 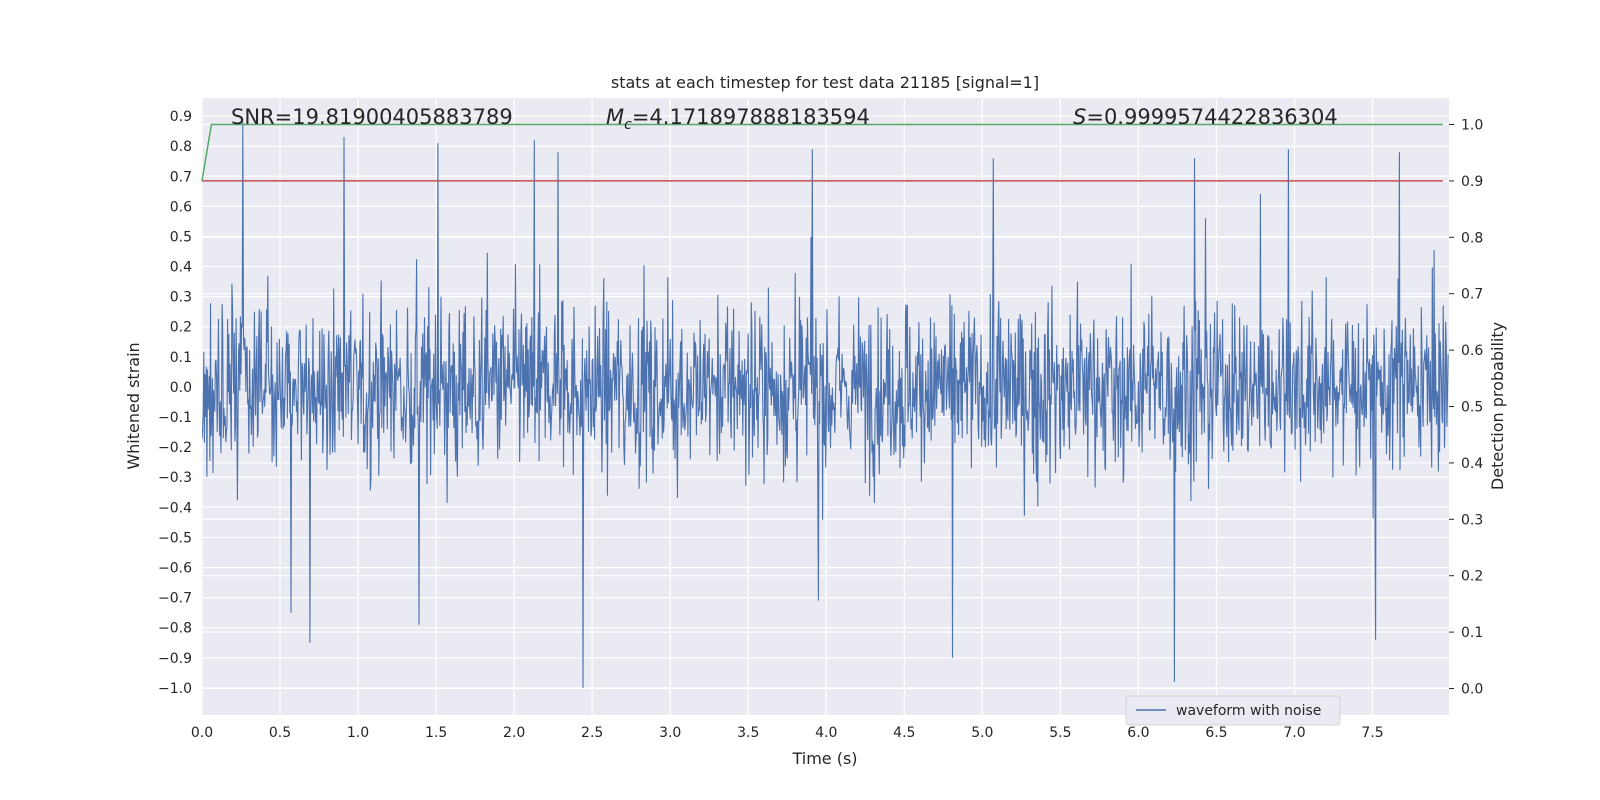 What do you see at coordinates (181, 388) in the screenshot?
I see `y-tick-label: 0.0` at bounding box center [181, 388].